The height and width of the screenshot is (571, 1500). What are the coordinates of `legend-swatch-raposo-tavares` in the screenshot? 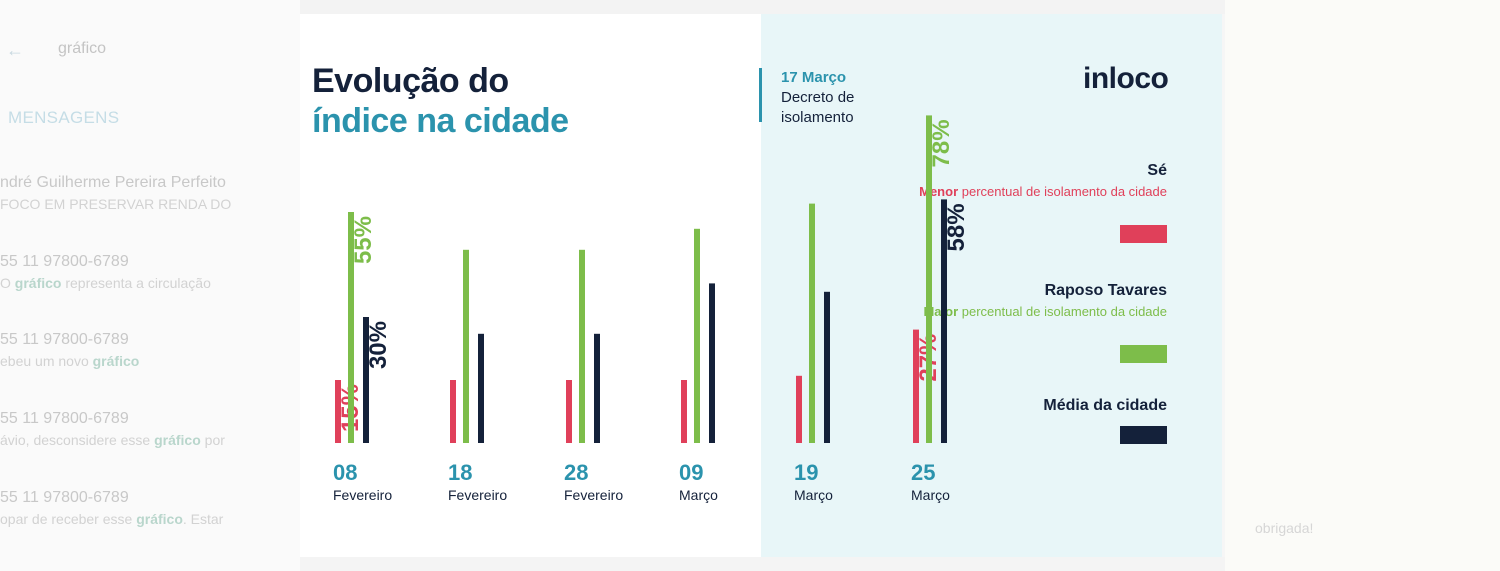 It's located at (1143, 354).